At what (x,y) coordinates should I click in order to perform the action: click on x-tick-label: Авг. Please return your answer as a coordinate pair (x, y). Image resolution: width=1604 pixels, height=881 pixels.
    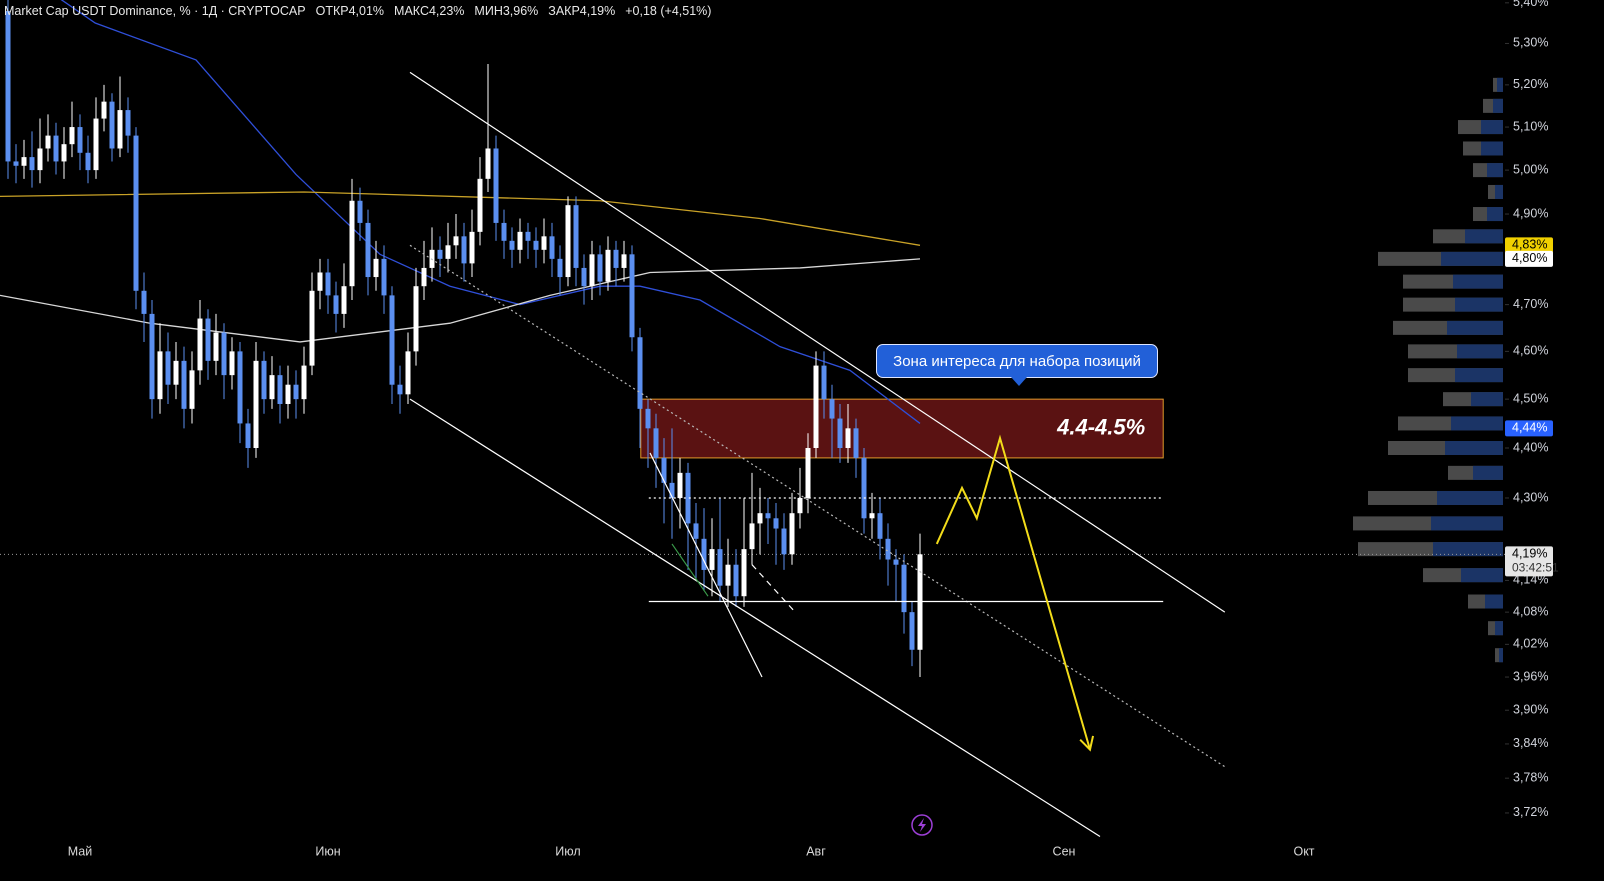
    Looking at the image, I should click on (816, 851).